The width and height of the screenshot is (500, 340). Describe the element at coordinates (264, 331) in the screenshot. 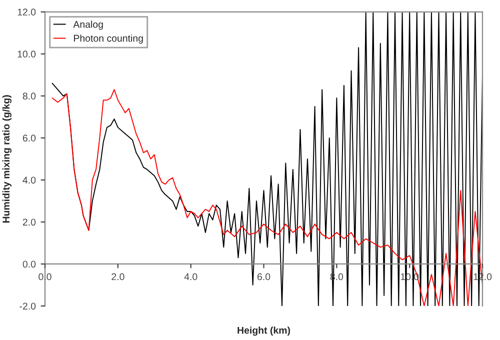

I see `x-axis-title: Height (km)` at that location.